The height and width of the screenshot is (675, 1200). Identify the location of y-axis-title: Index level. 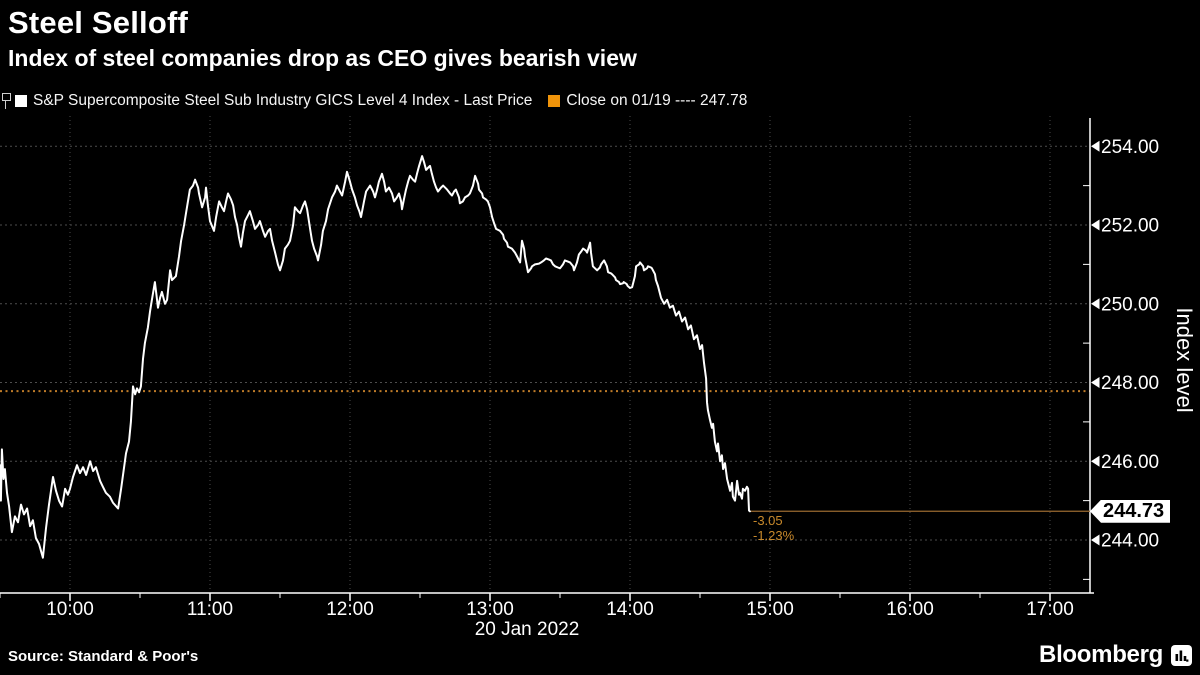
(1184, 360).